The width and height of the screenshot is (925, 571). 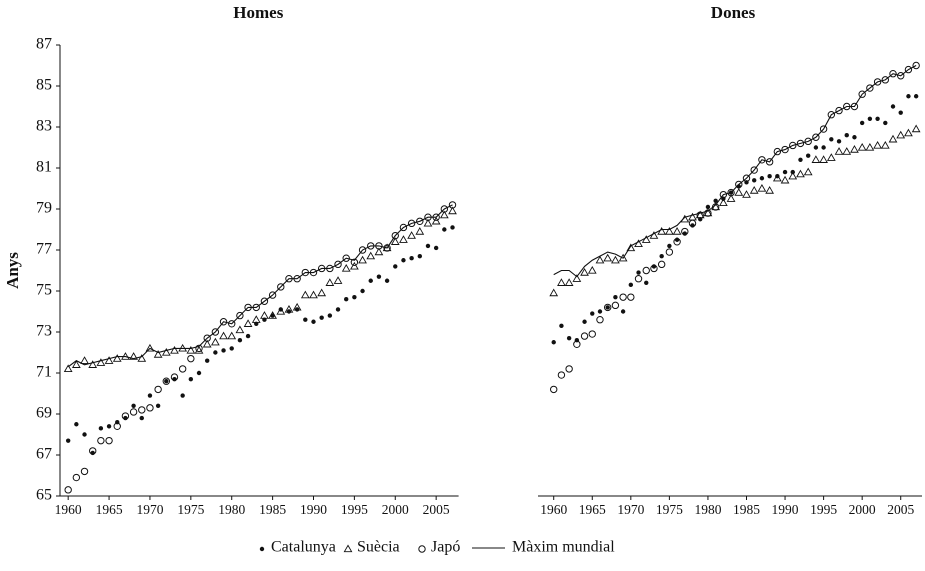 I want to click on x-tick-label: 1975, so click(x=190, y=509).